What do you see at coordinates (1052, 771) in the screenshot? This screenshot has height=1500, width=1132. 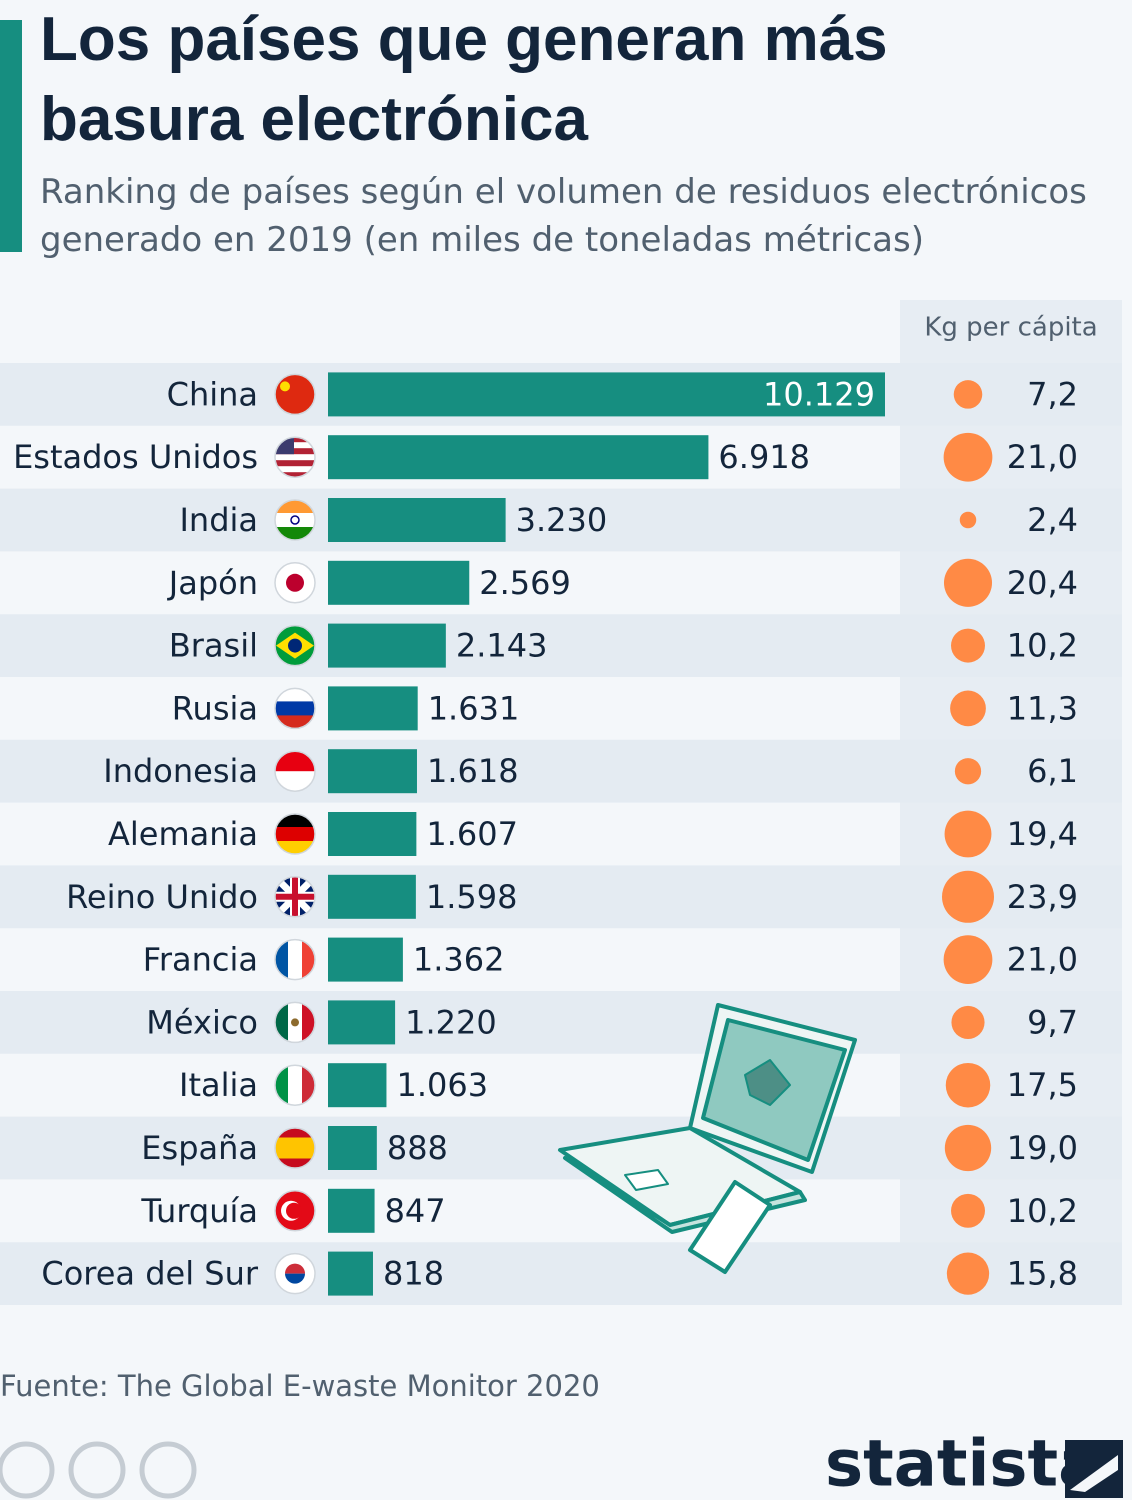 I see `per-capita-label: 6,1` at bounding box center [1052, 771].